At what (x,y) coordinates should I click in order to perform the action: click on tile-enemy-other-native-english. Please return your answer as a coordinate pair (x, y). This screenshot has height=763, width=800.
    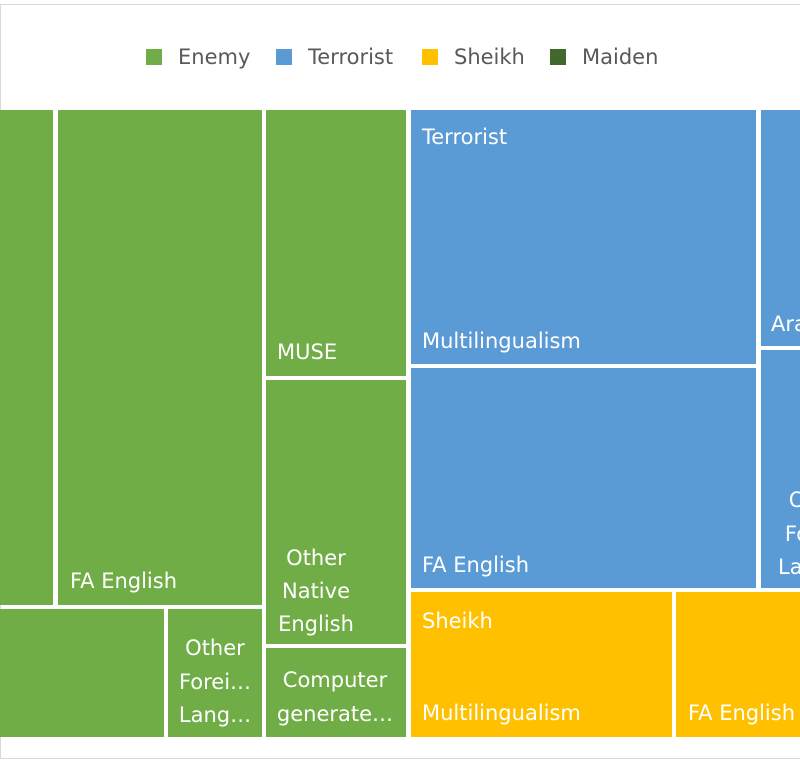
    Looking at the image, I should click on (336, 512).